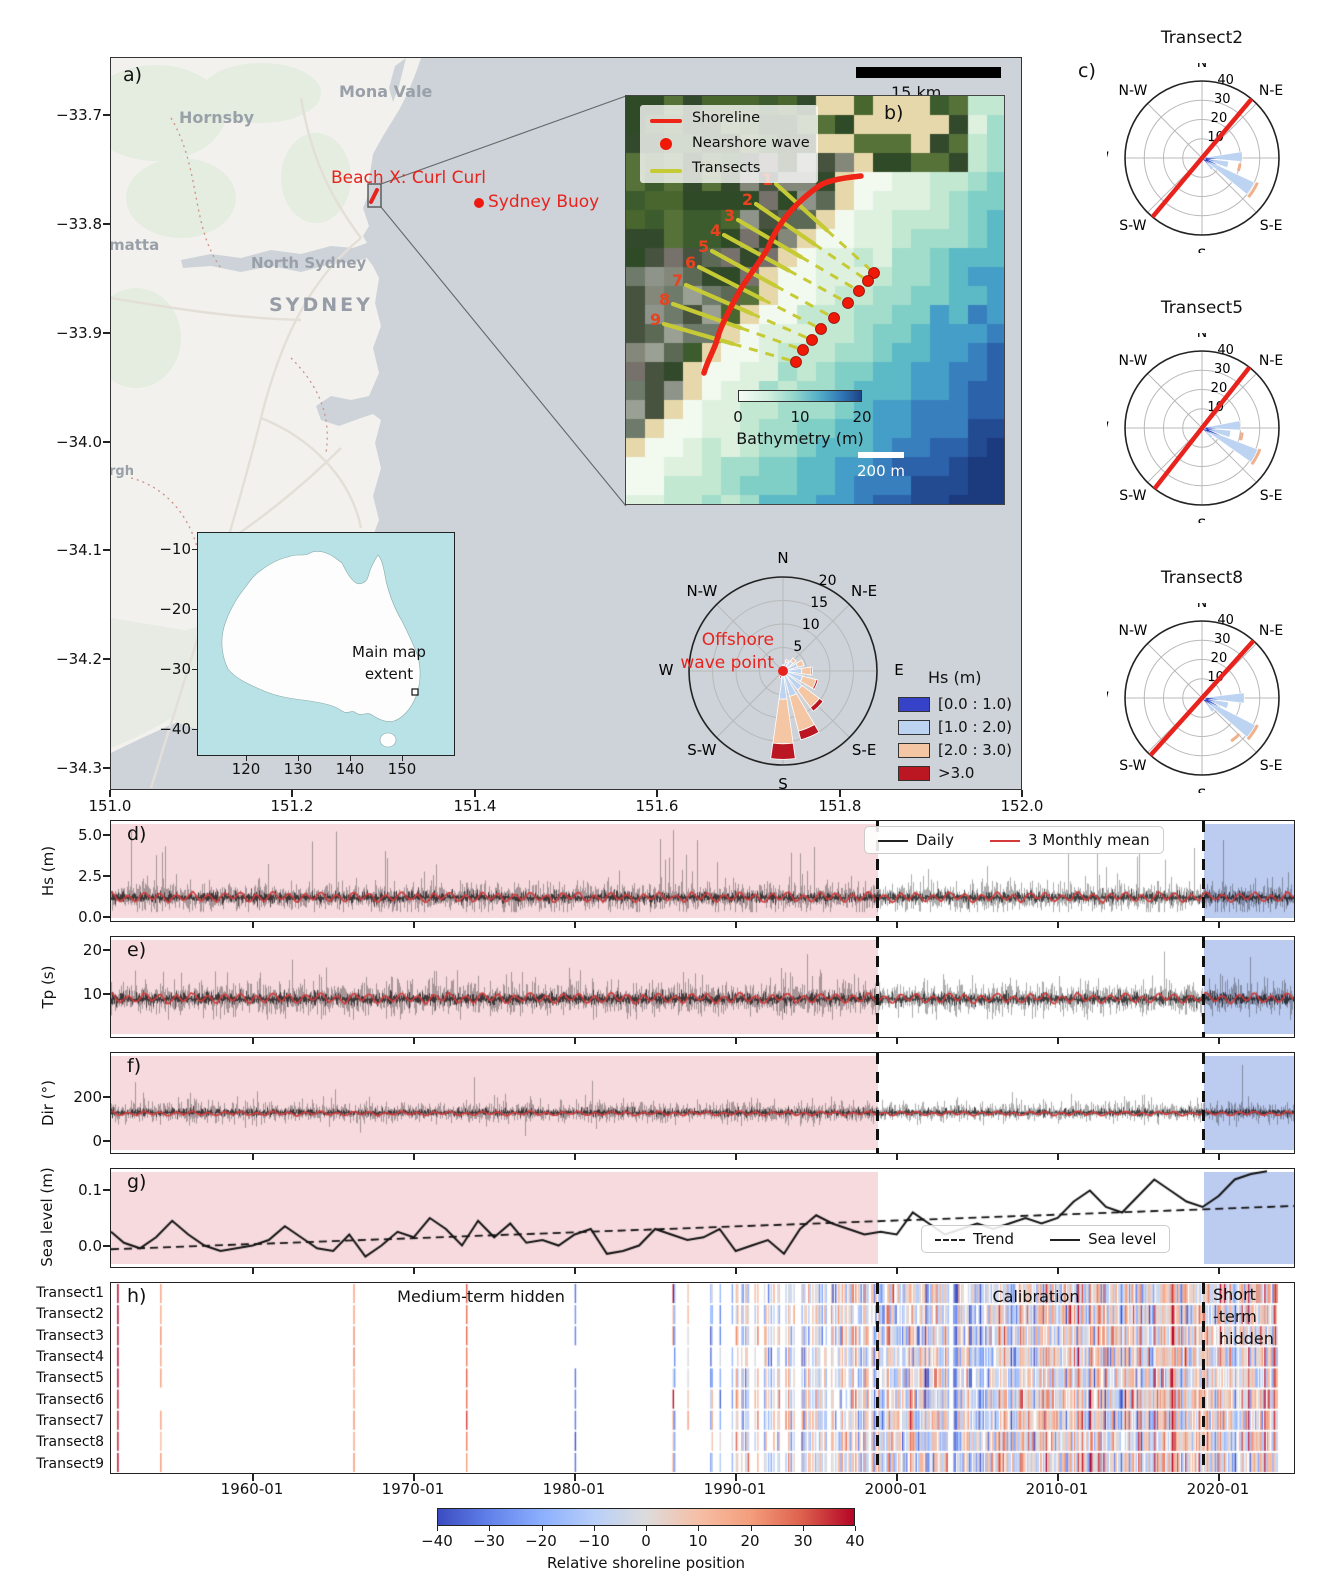 The height and width of the screenshot is (1593, 1336). What do you see at coordinates (70, 1314) in the screenshot?
I see `h-row-label: Transect2` at bounding box center [70, 1314].